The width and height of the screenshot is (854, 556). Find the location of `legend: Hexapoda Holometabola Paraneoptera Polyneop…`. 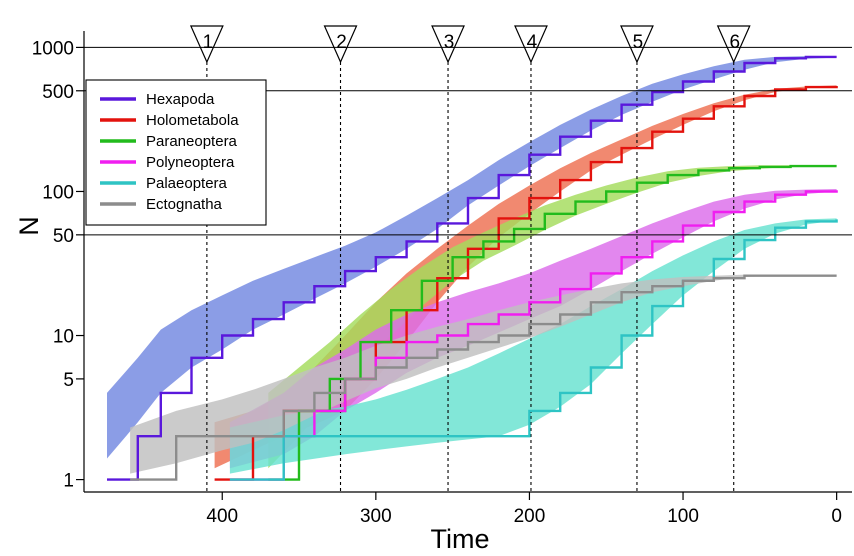

legend: Hexapoda Holometabola Paraneoptera Polyneop… is located at coordinates (176, 152).